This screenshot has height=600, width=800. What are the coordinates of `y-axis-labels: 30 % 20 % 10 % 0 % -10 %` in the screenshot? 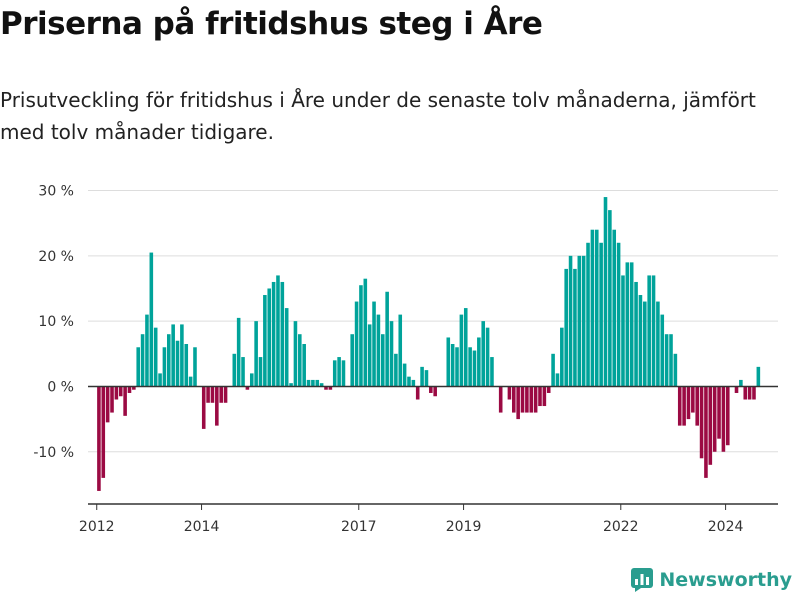 It's located at (53, 322).